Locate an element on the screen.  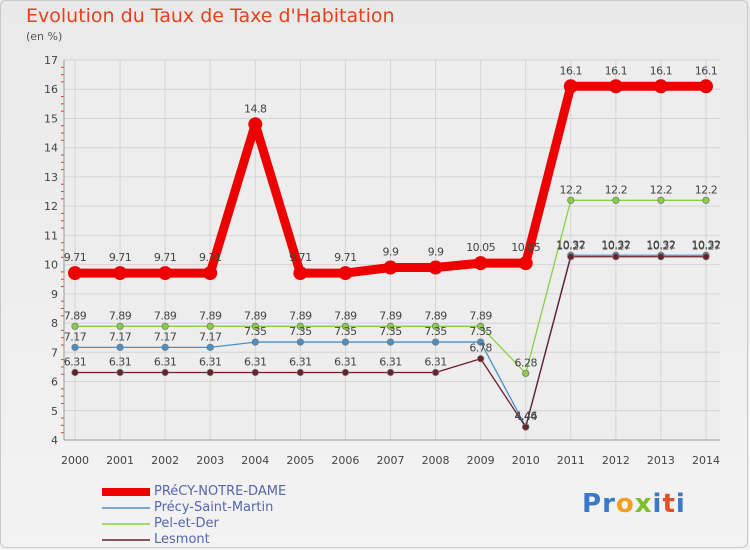
y-tick-label: 14 is located at coordinates (51, 148).